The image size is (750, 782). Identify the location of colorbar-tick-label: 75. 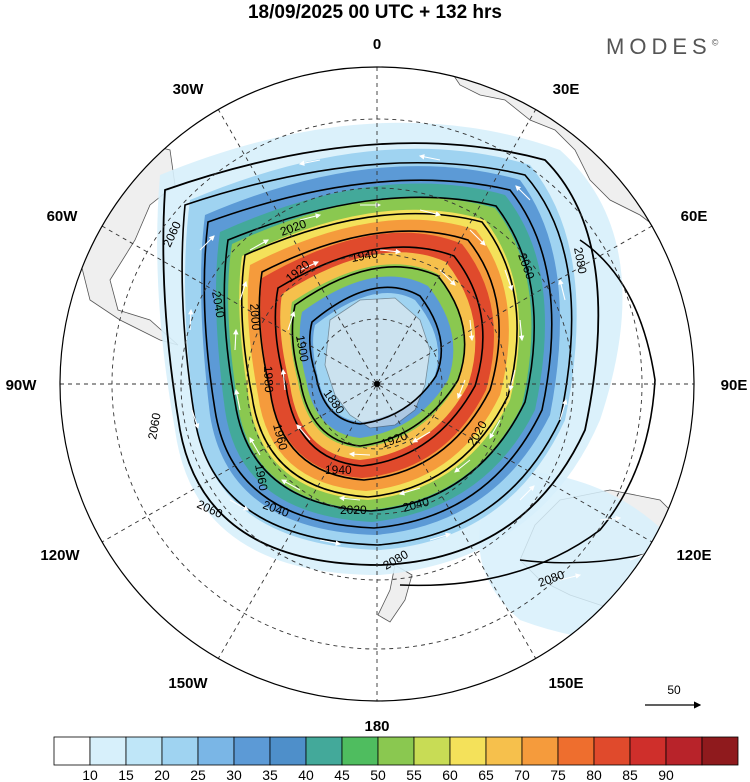
(558, 774).